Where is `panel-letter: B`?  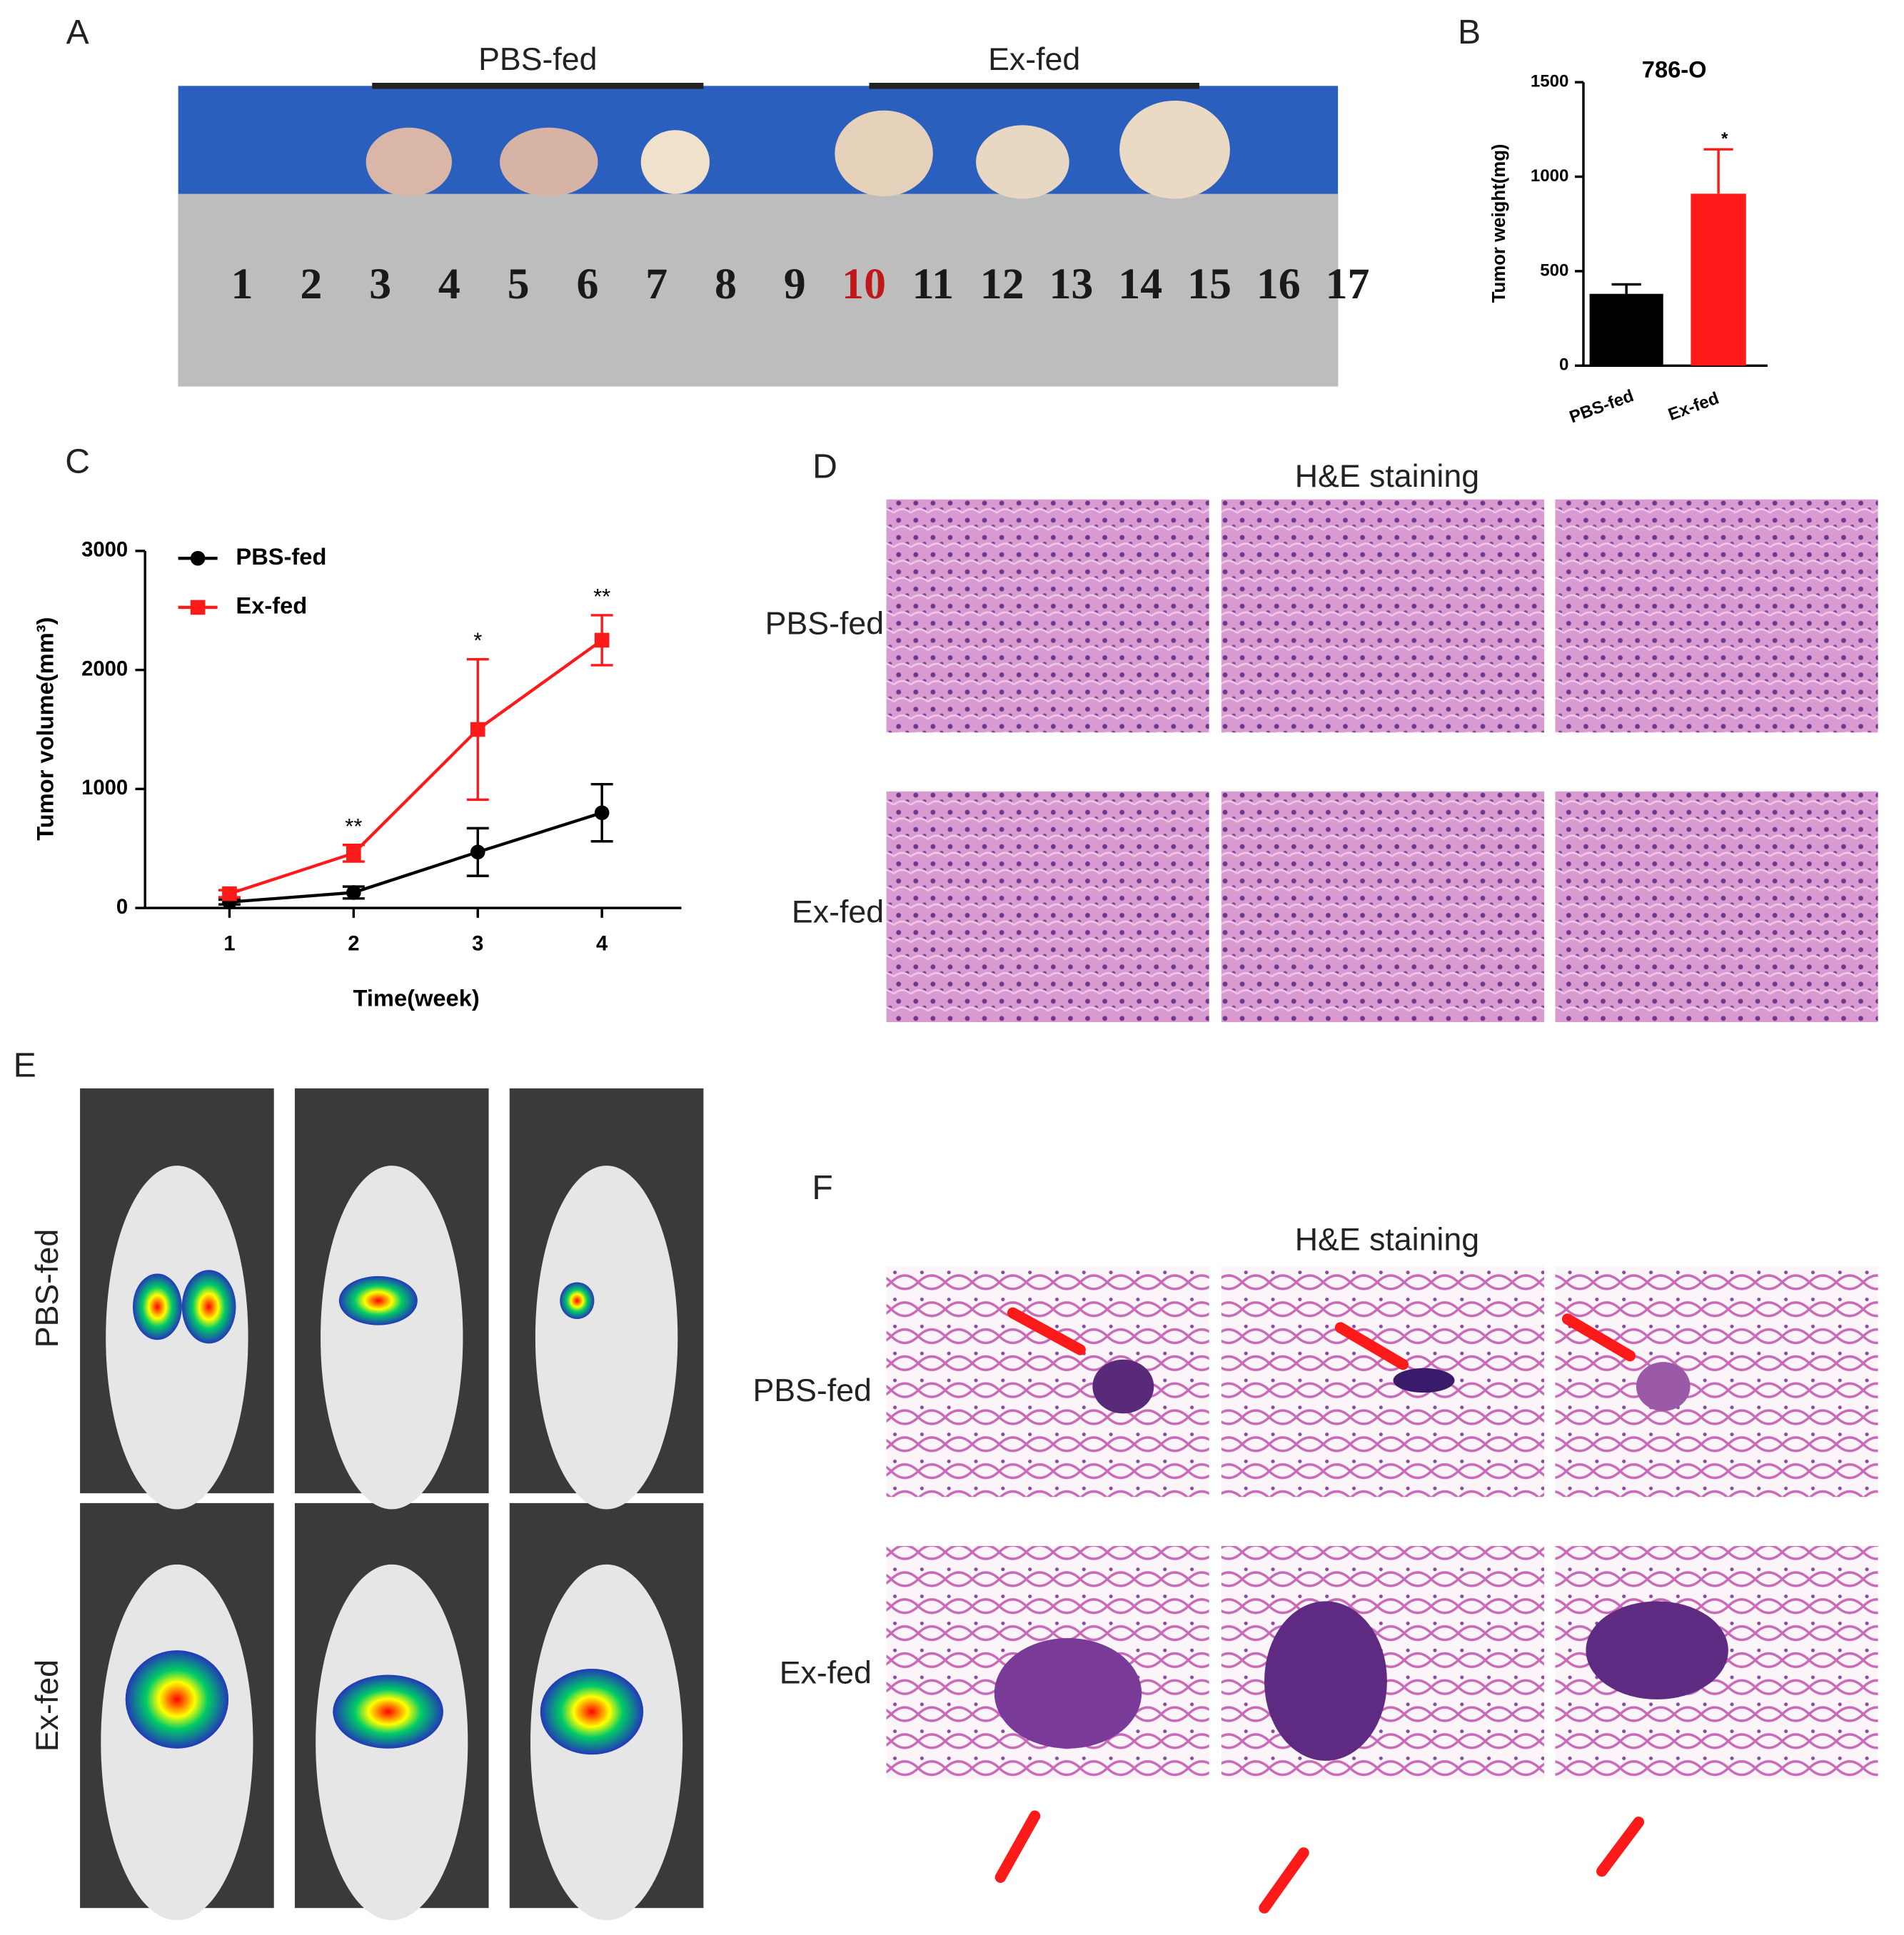
panel-letter: B is located at coordinates (1469, 32).